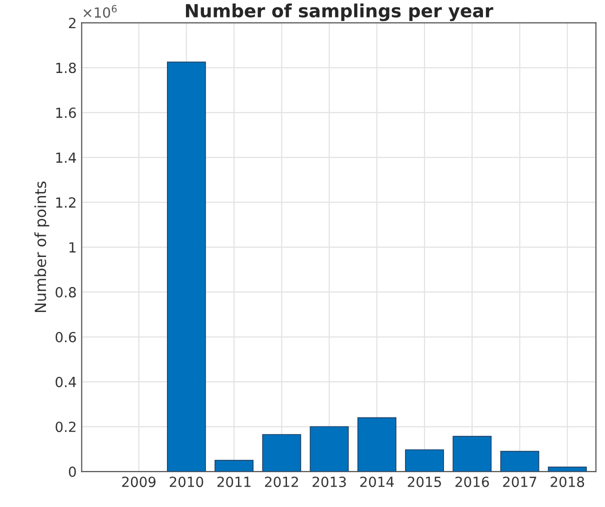 This screenshot has height=507, width=605. I want to click on y-tick-label: 1.8, so click(66, 68).